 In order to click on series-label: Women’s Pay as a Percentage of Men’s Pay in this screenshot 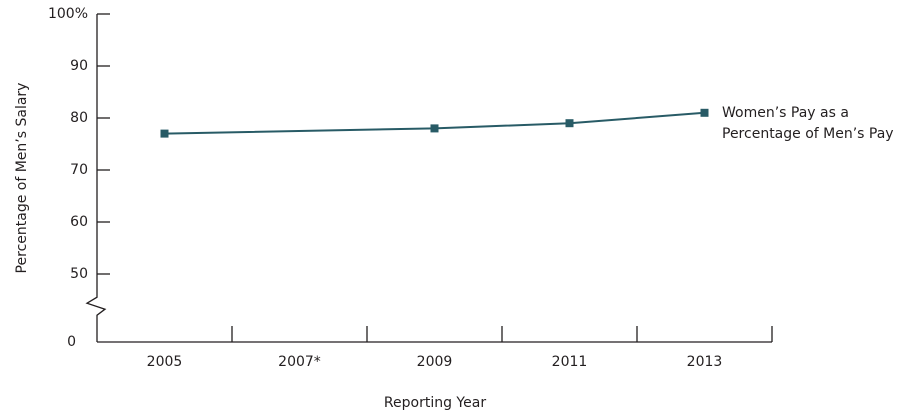, I will do `click(808, 123)`.